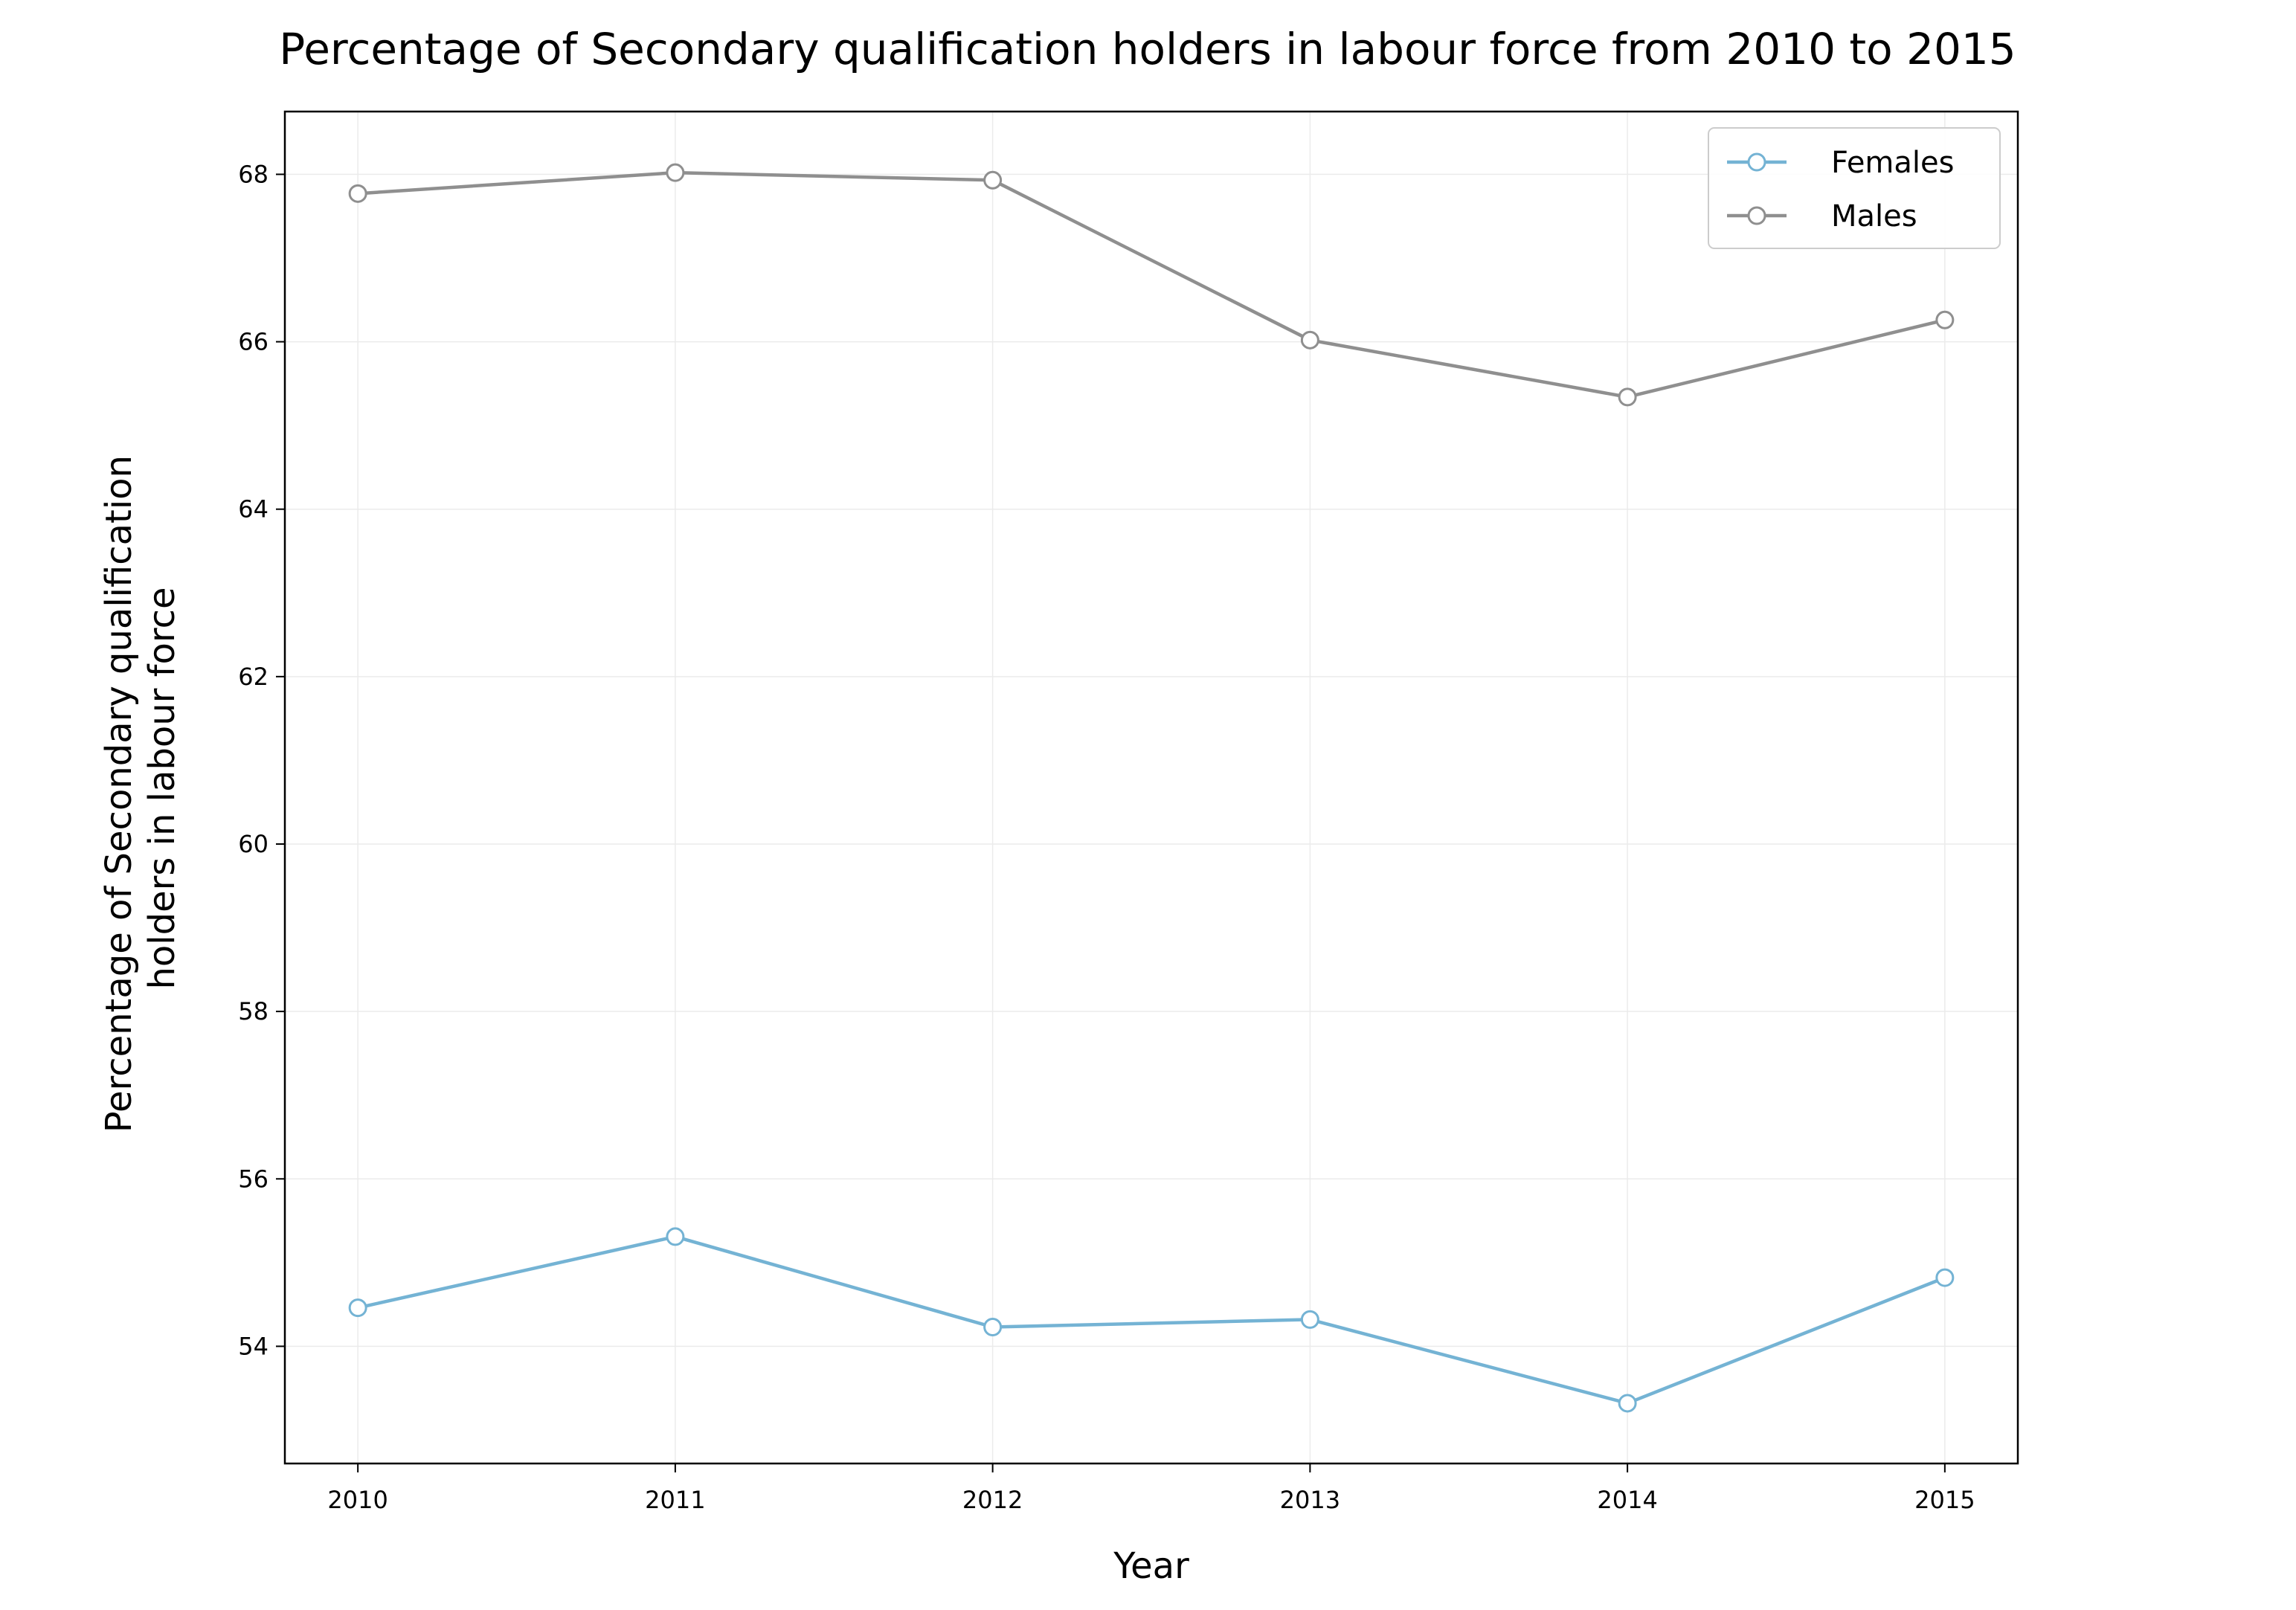 Image resolution: width=2296 pixels, height=1610 pixels. What do you see at coordinates (992, 1500) in the screenshot?
I see `x-tick-label: 2012` at bounding box center [992, 1500].